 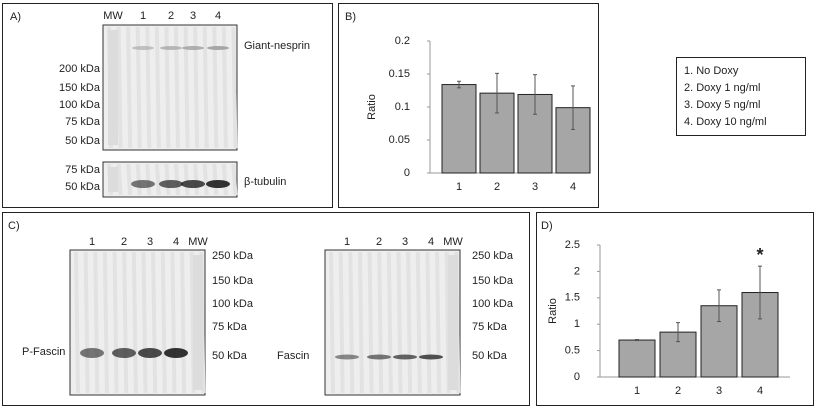 I want to click on y-tick-label: 2.5, so click(x=572, y=245).